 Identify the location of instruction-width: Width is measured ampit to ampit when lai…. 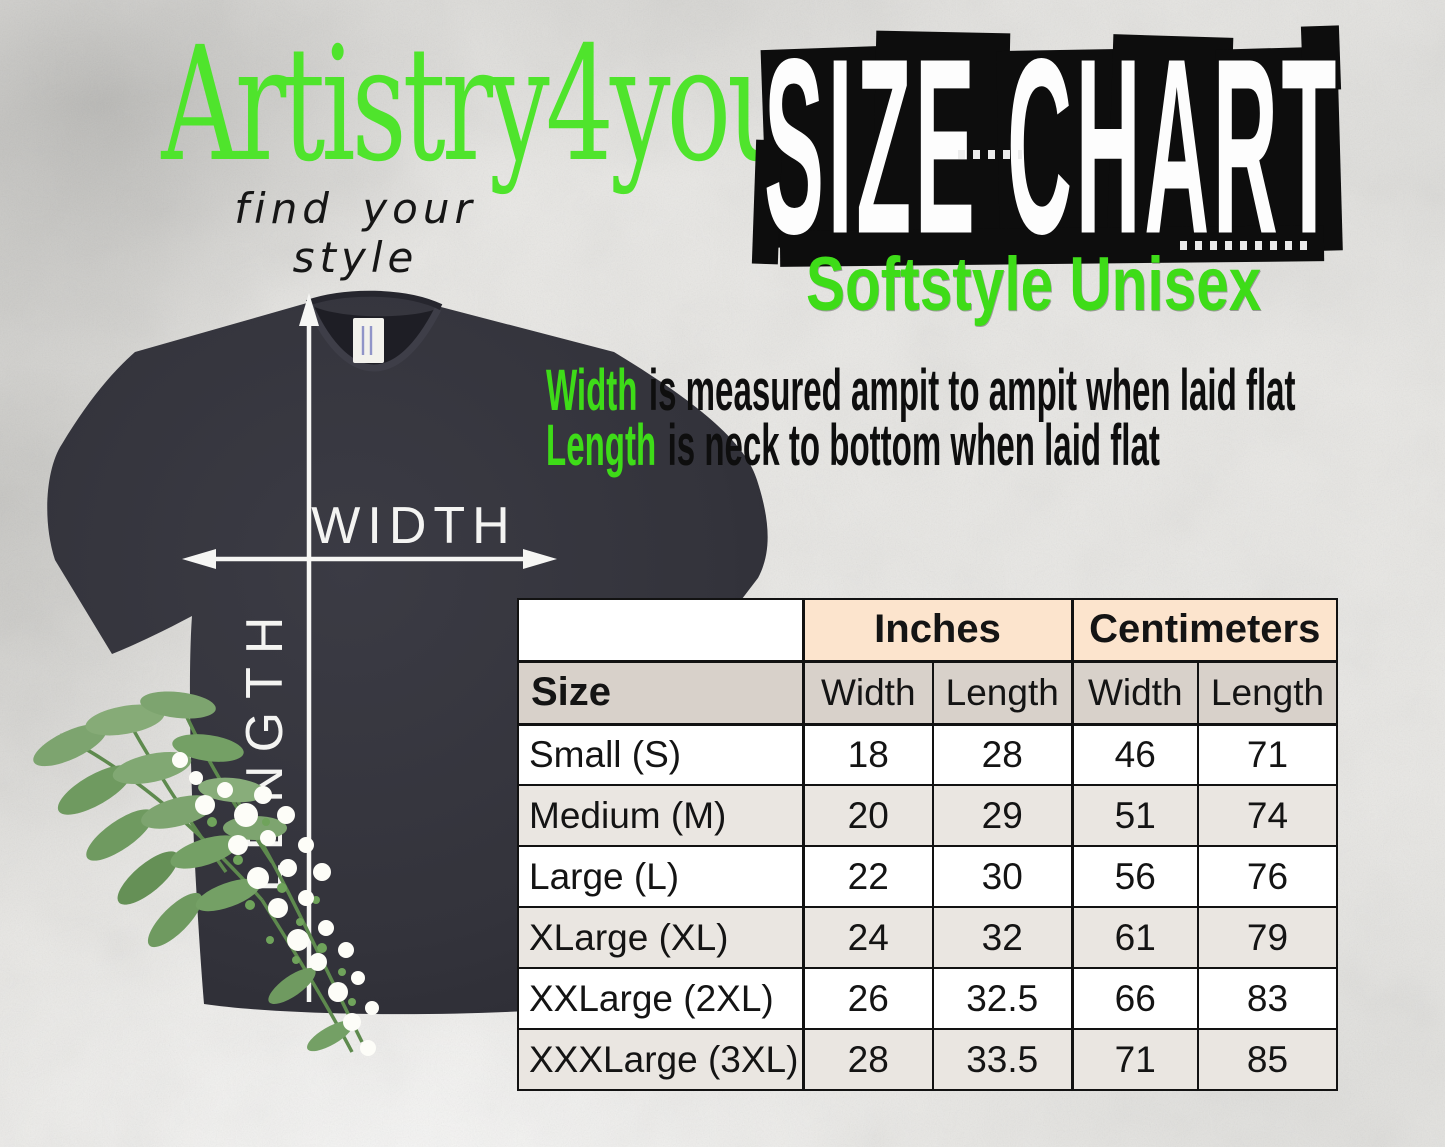
(921, 391).